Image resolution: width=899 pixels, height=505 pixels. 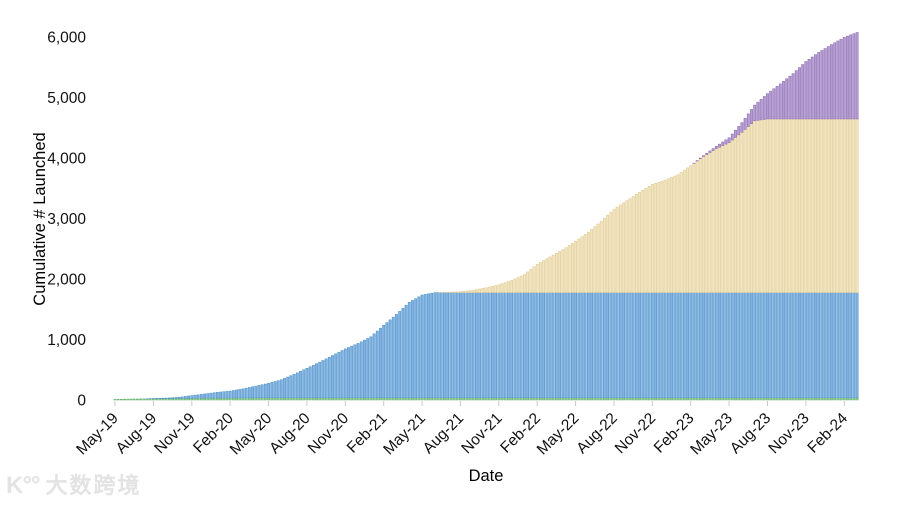 I want to click on y-tick-label: 5,000, so click(x=66, y=98).